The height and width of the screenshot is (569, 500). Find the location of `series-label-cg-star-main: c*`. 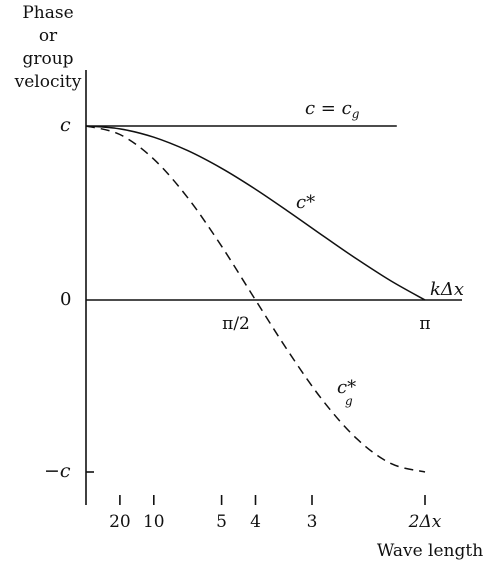

series-label-cg-star-main: c* is located at coordinates (346, 387).